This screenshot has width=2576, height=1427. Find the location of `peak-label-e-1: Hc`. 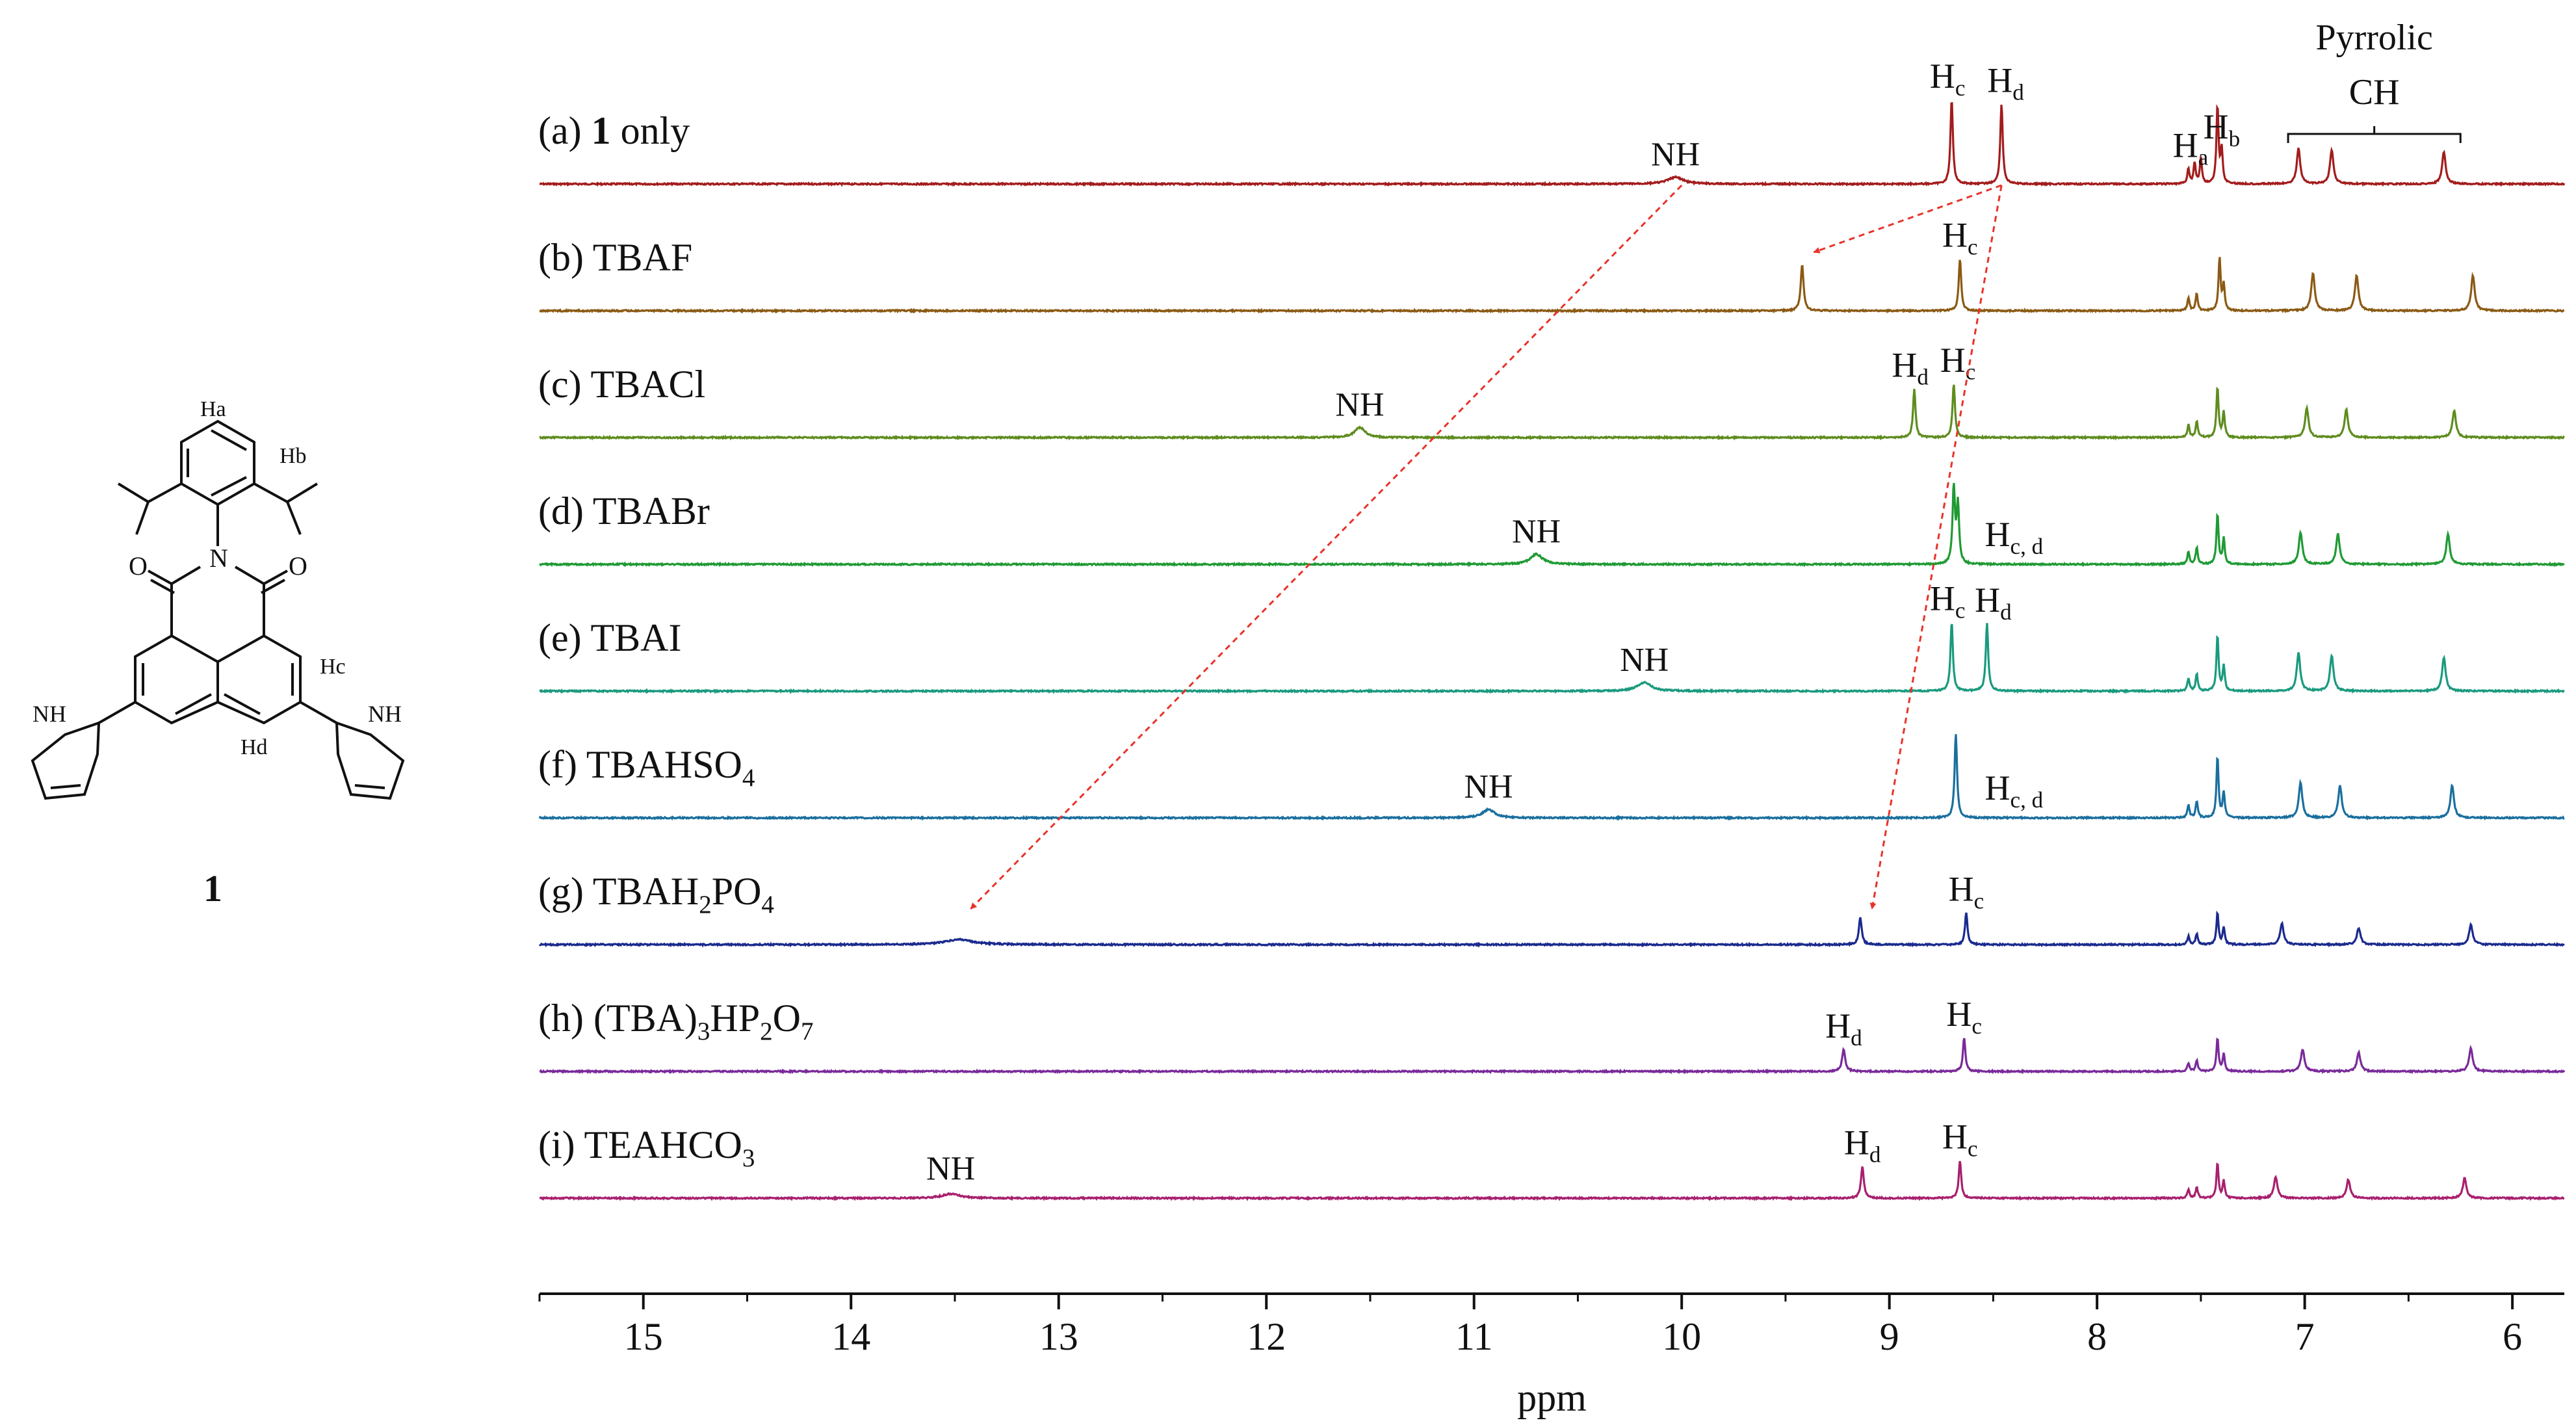

peak-label-e-1: Hc is located at coordinates (1948, 601).